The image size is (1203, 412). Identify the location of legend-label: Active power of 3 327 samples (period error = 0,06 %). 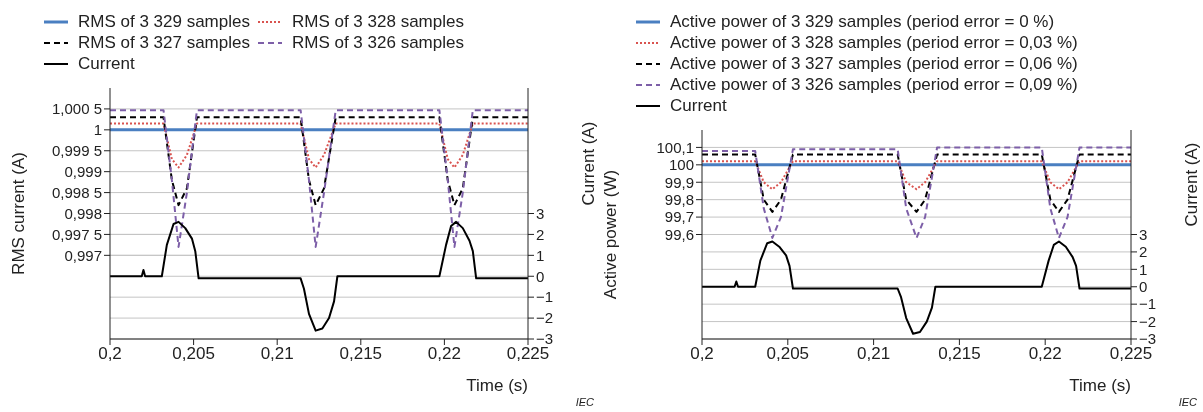
(874, 64).